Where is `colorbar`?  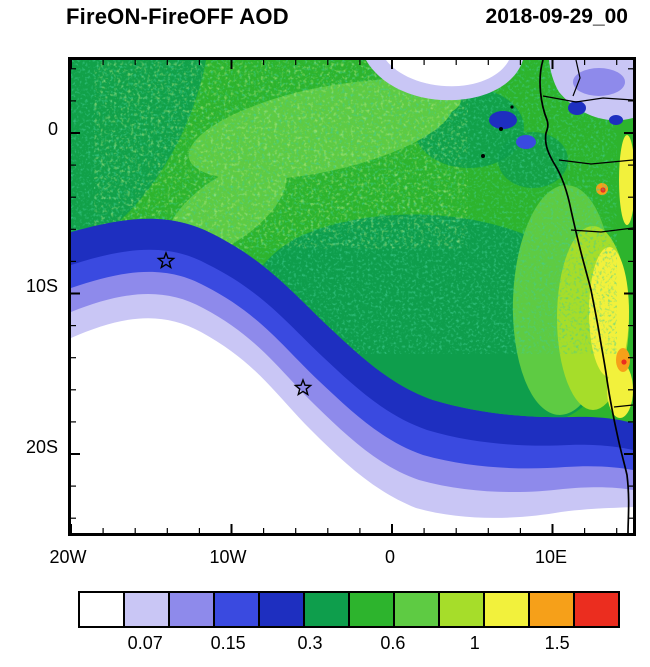 colorbar is located at coordinates (349, 609).